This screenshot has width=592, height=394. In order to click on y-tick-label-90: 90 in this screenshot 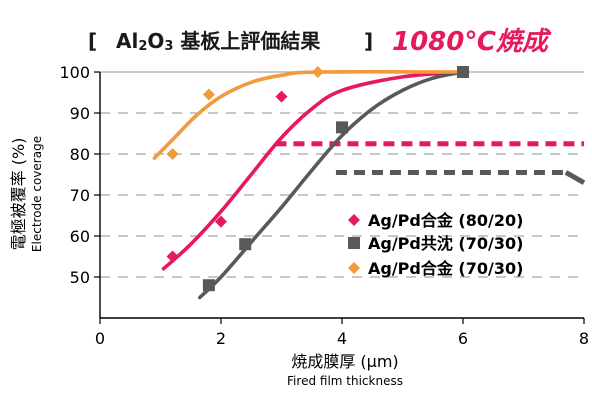, I will do `click(80, 113)`.